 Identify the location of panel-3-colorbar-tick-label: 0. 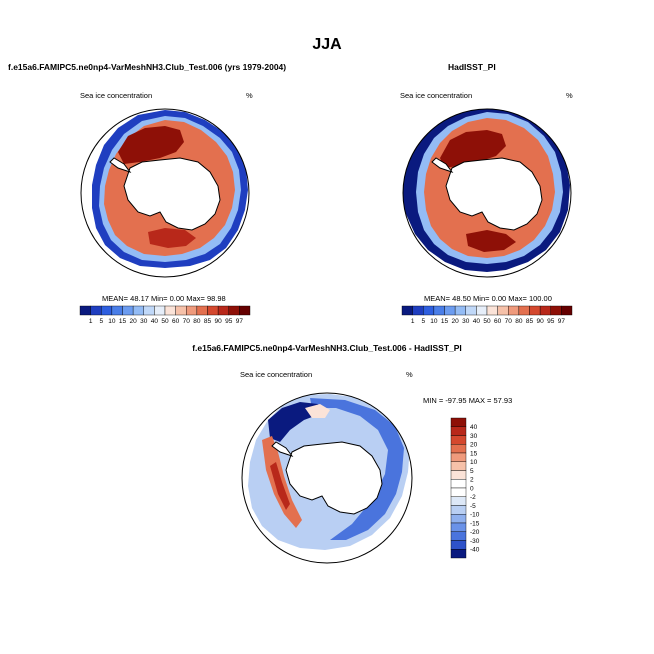
(472, 488).